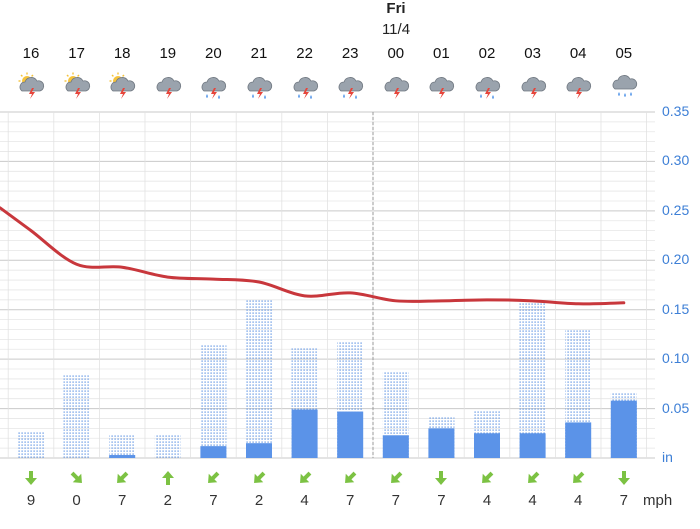  Describe the element at coordinates (624, 87) in the screenshot. I see `heavy-rain-icon` at that location.